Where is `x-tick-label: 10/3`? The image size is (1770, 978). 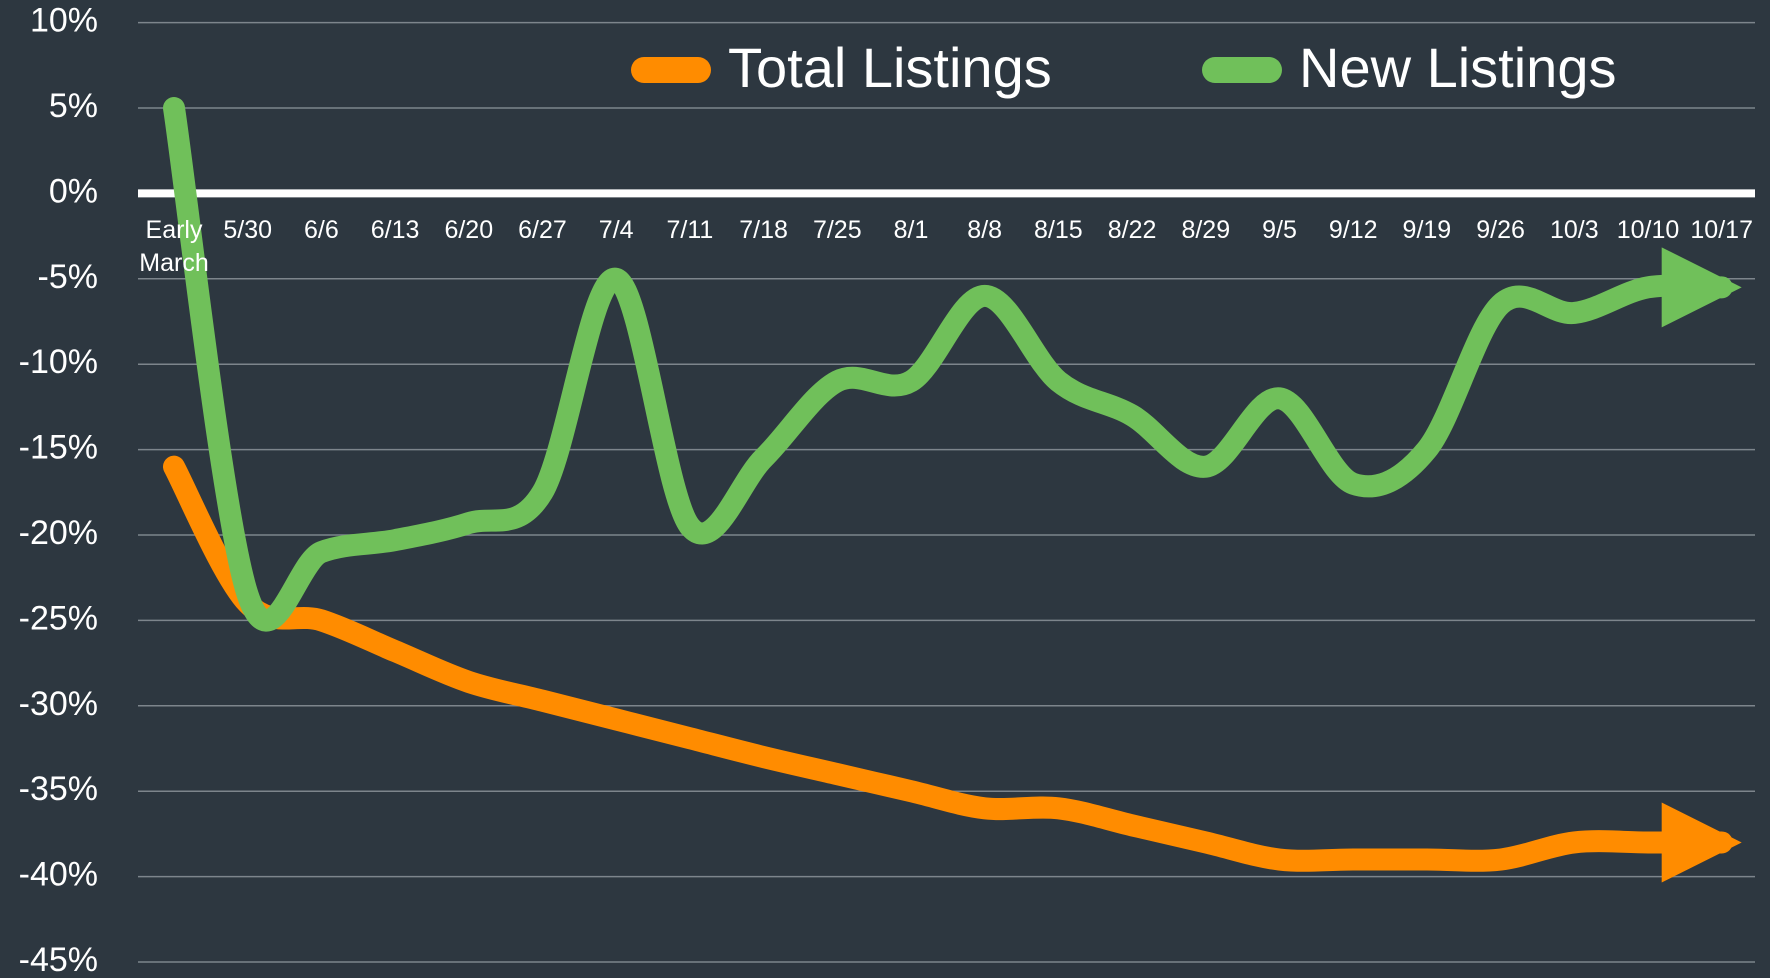
x-tick-label: 10/3 is located at coordinates (1574, 230).